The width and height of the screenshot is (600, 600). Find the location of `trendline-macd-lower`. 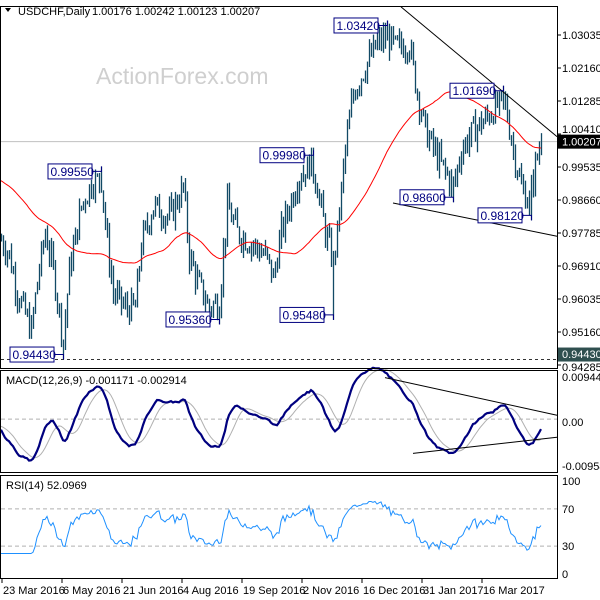

trendline-macd-lower is located at coordinates (485, 445).